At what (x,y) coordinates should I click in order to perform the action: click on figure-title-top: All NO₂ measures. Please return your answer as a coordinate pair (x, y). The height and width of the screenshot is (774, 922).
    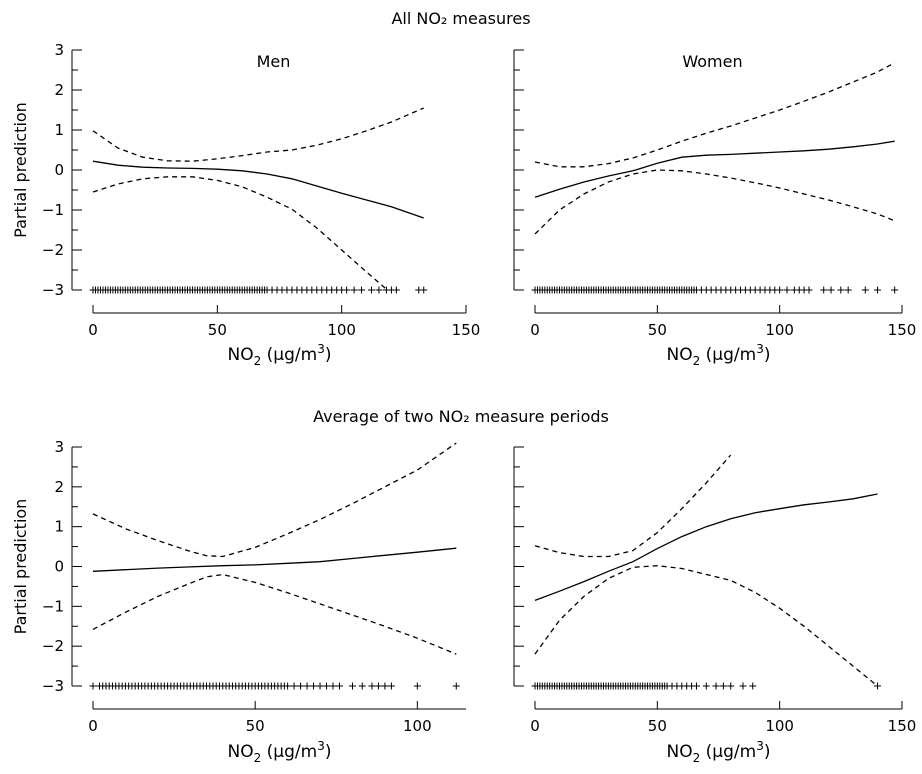
    Looking at the image, I should click on (460, 18).